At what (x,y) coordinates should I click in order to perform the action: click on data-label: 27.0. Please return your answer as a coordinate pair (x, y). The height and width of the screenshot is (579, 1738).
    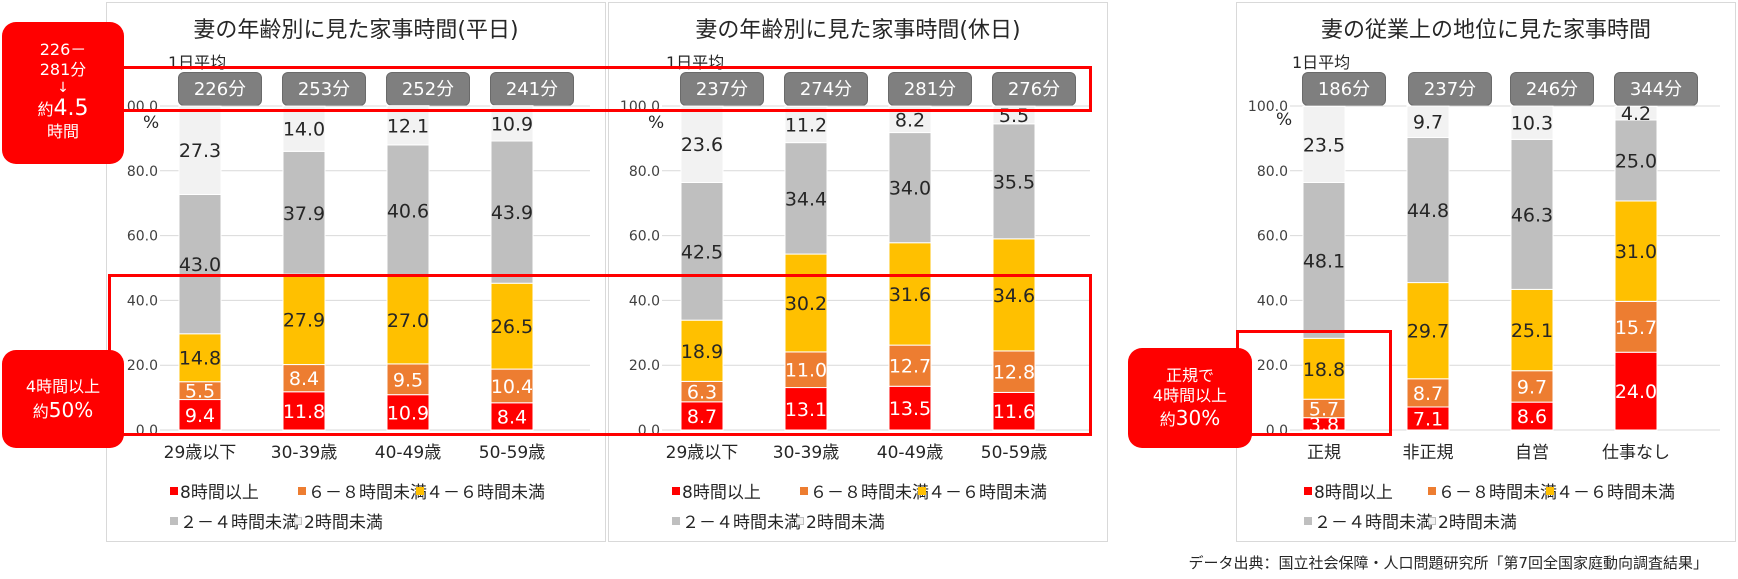
    Looking at the image, I should click on (408, 321).